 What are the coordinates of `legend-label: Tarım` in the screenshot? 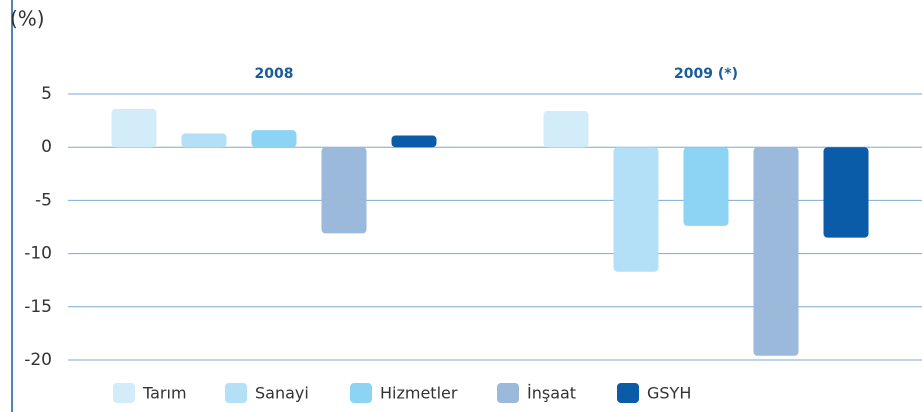 It's located at (164, 393).